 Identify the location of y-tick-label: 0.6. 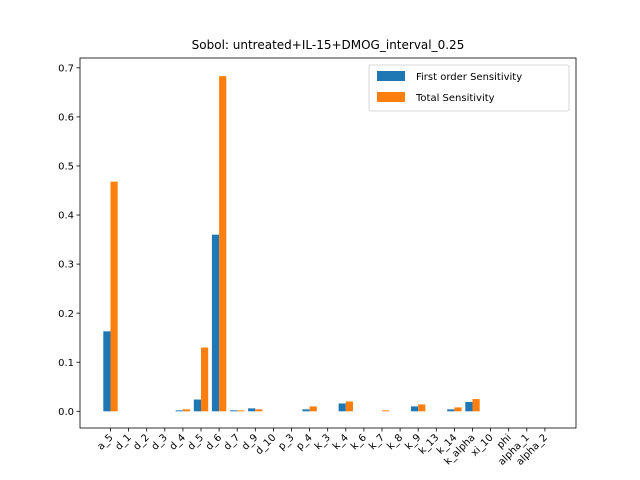
(66, 117).